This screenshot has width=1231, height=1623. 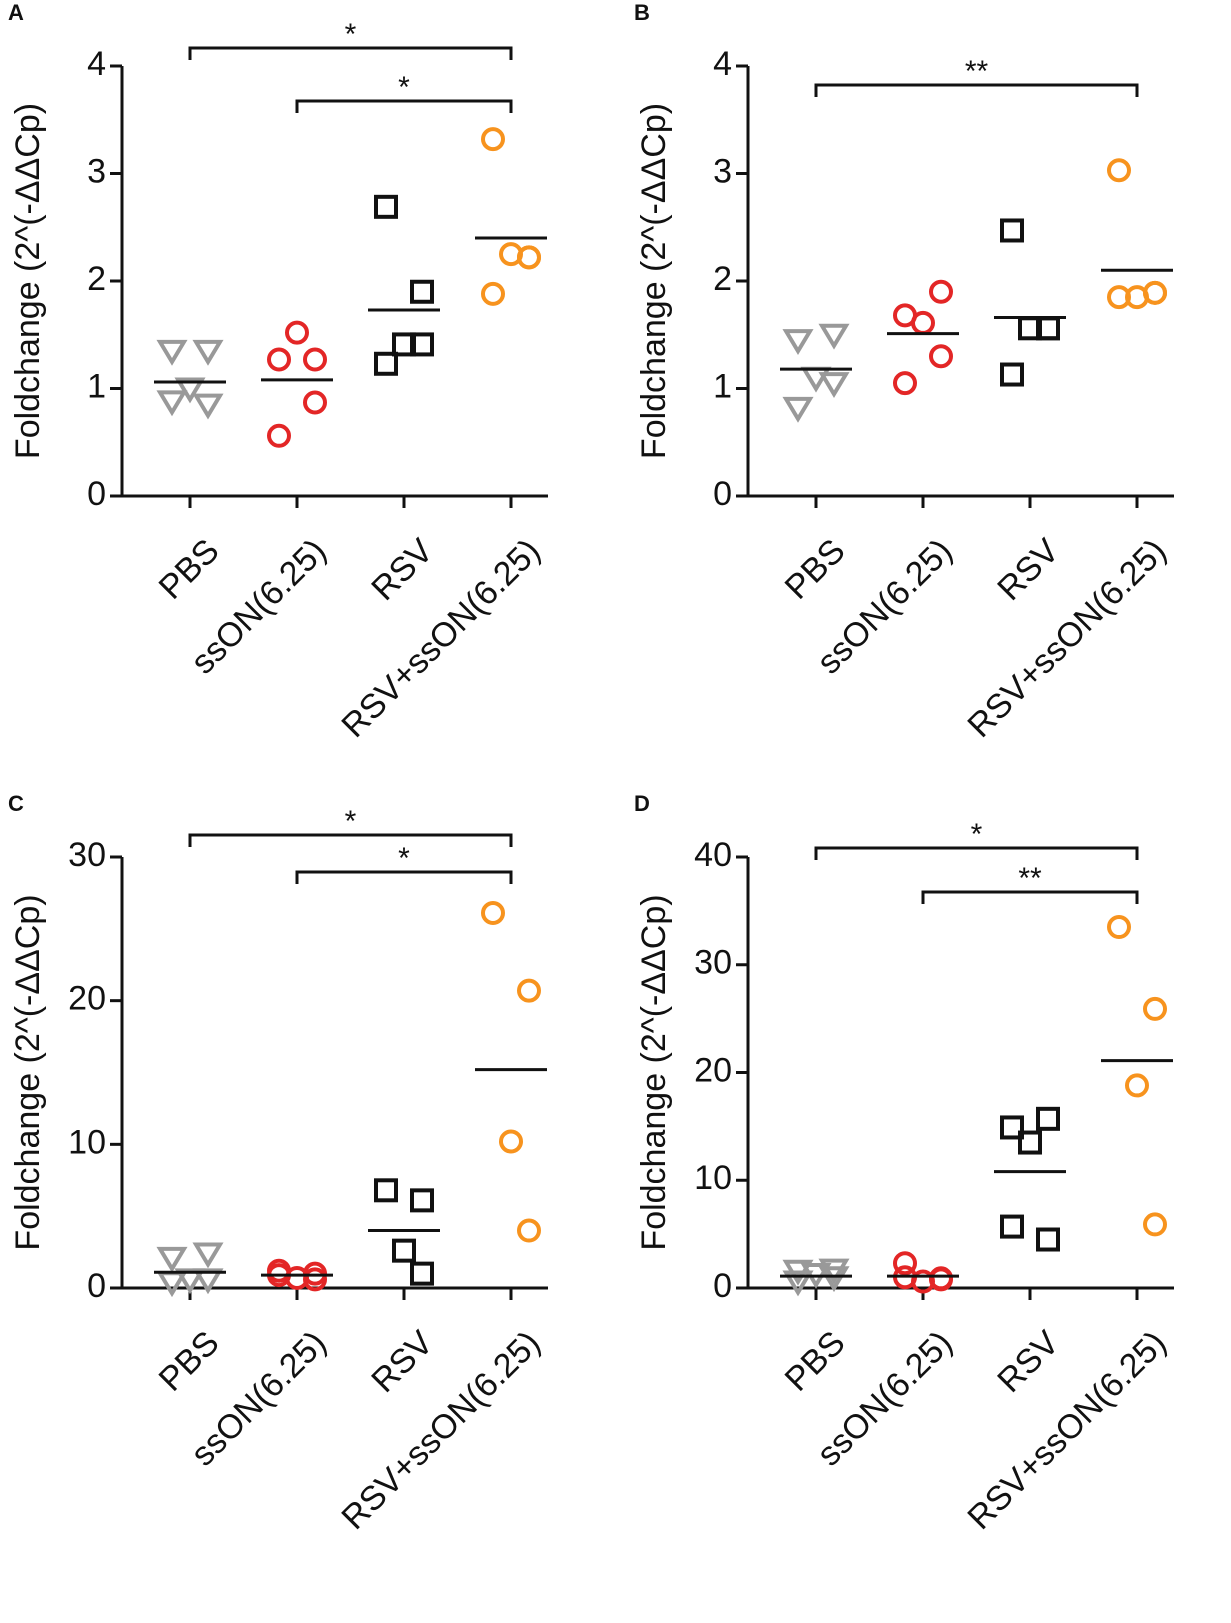 What do you see at coordinates (642, 803) in the screenshot?
I see `panel-label: D` at bounding box center [642, 803].